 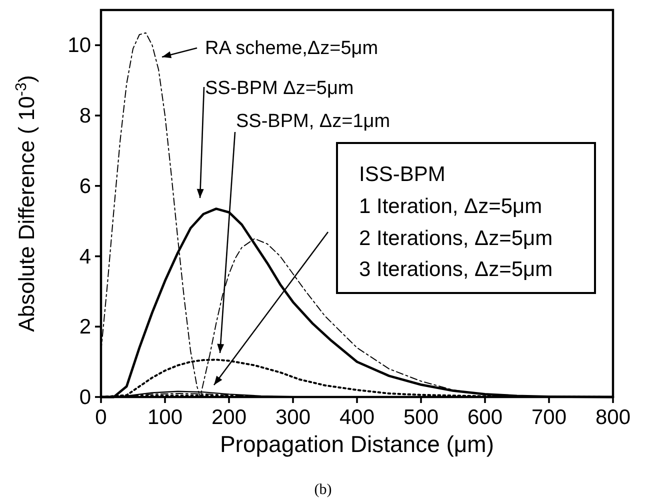 What do you see at coordinates (549, 417) in the screenshot?
I see `x-tick-label: 700` at bounding box center [549, 417].